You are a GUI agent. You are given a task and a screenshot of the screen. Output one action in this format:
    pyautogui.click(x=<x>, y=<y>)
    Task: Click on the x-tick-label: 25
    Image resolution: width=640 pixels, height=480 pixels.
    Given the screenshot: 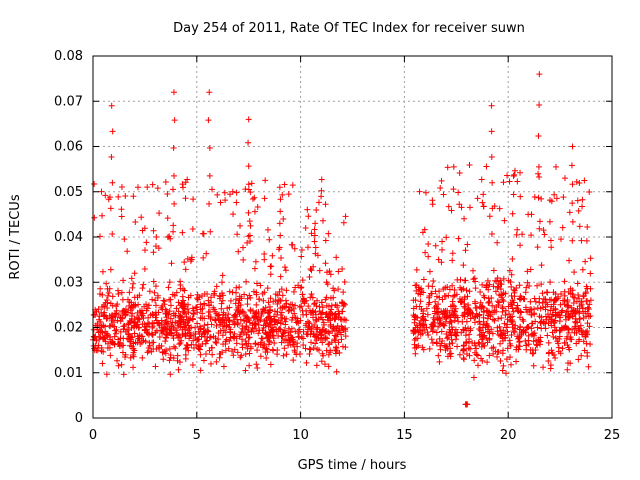 What is the action you would take?
    pyautogui.click(x=612, y=435)
    